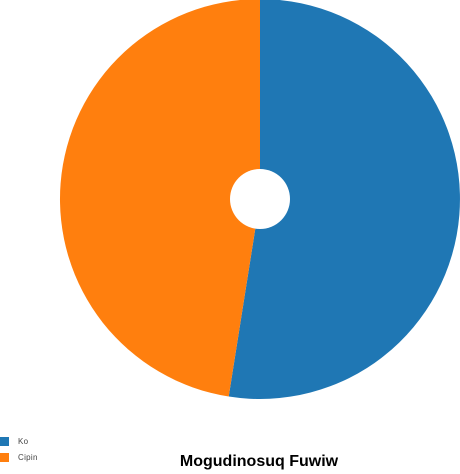  What do you see at coordinates (260, 199) in the screenshot?
I see `donut-hole` at bounding box center [260, 199].